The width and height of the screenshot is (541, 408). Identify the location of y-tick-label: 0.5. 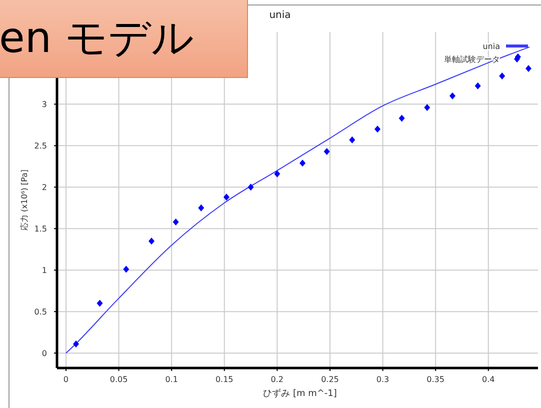
(40, 312).